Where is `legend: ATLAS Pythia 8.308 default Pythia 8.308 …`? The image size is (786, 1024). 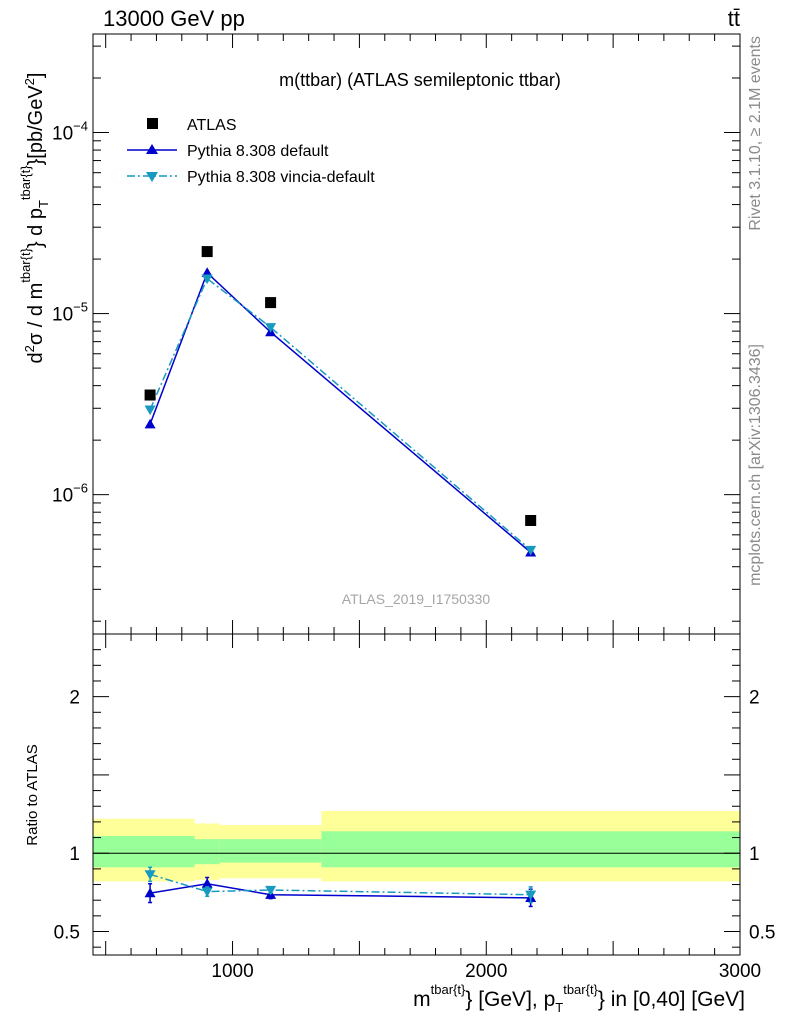 legend: ATLAS Pythia 8.308 default Pythia 8.308 … is located at coordinates (251, 151).